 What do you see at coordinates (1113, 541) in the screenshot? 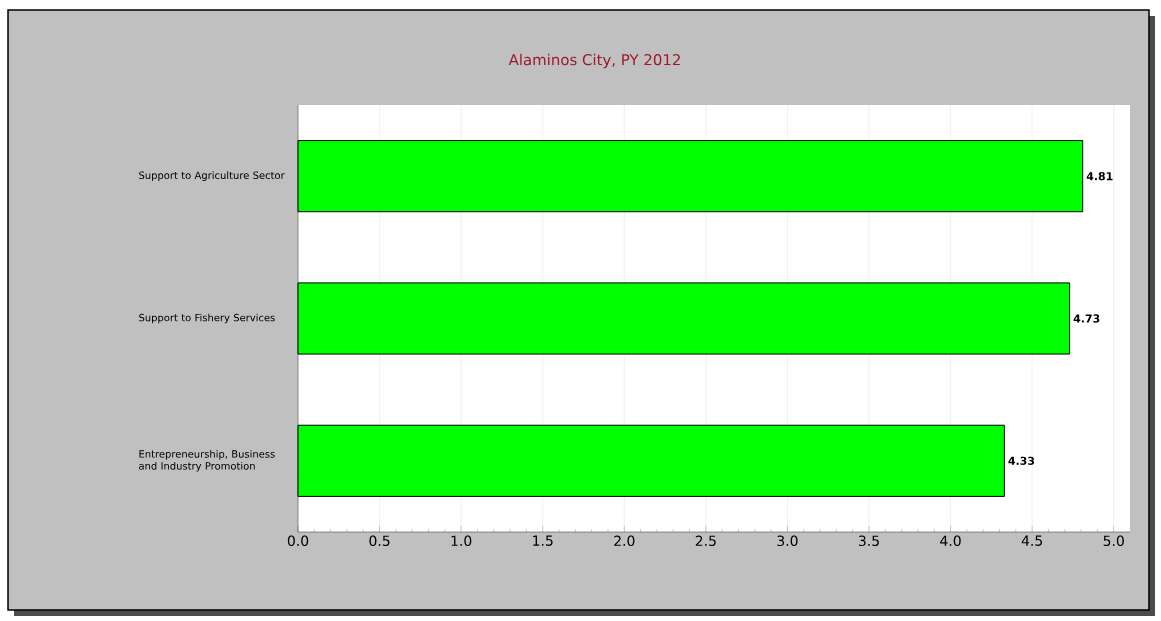
I see `x-tick-label: 5.0` at bounding box center [1113, 541].